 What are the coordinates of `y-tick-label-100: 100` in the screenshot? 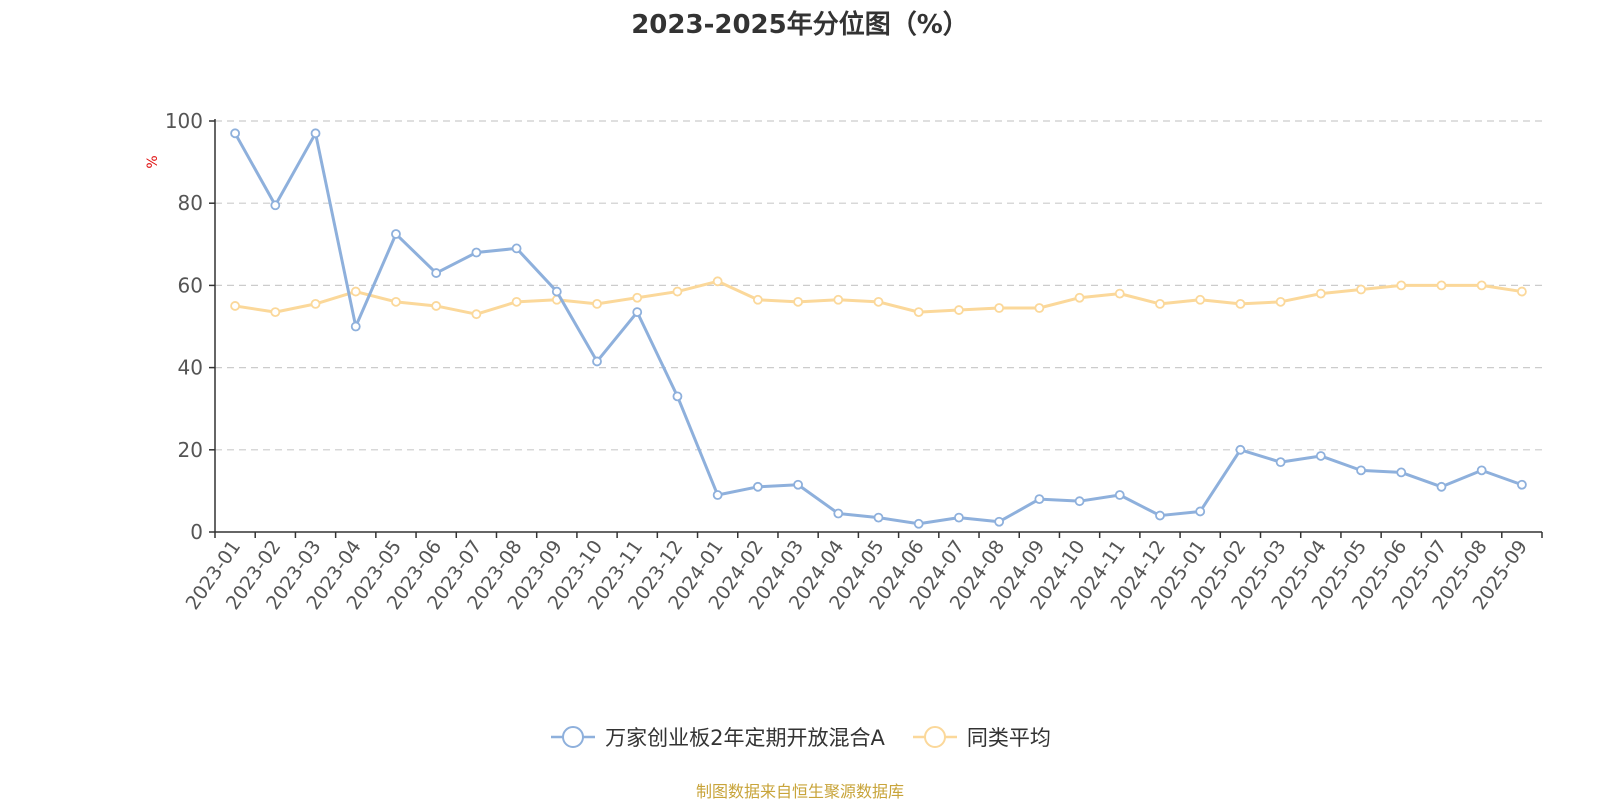 It's located at (184, 121).